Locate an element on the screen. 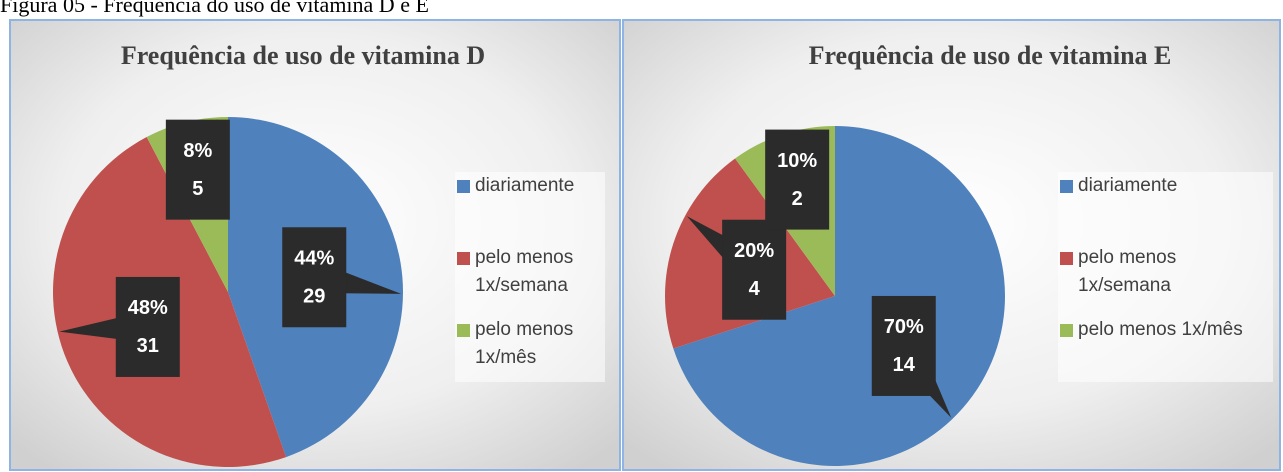  data-label-percent: 48% is located at coordinates (148, 308).